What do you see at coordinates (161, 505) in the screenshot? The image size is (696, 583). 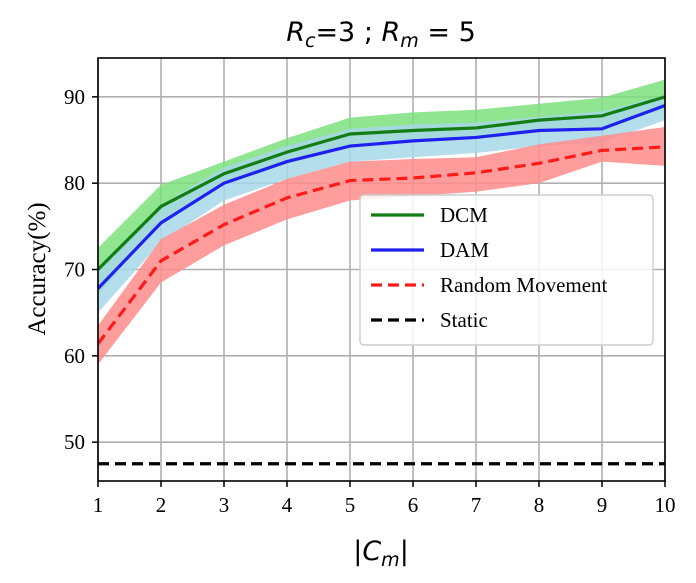 I see `x-tick-label: 2` at bounding box center [161, 505].